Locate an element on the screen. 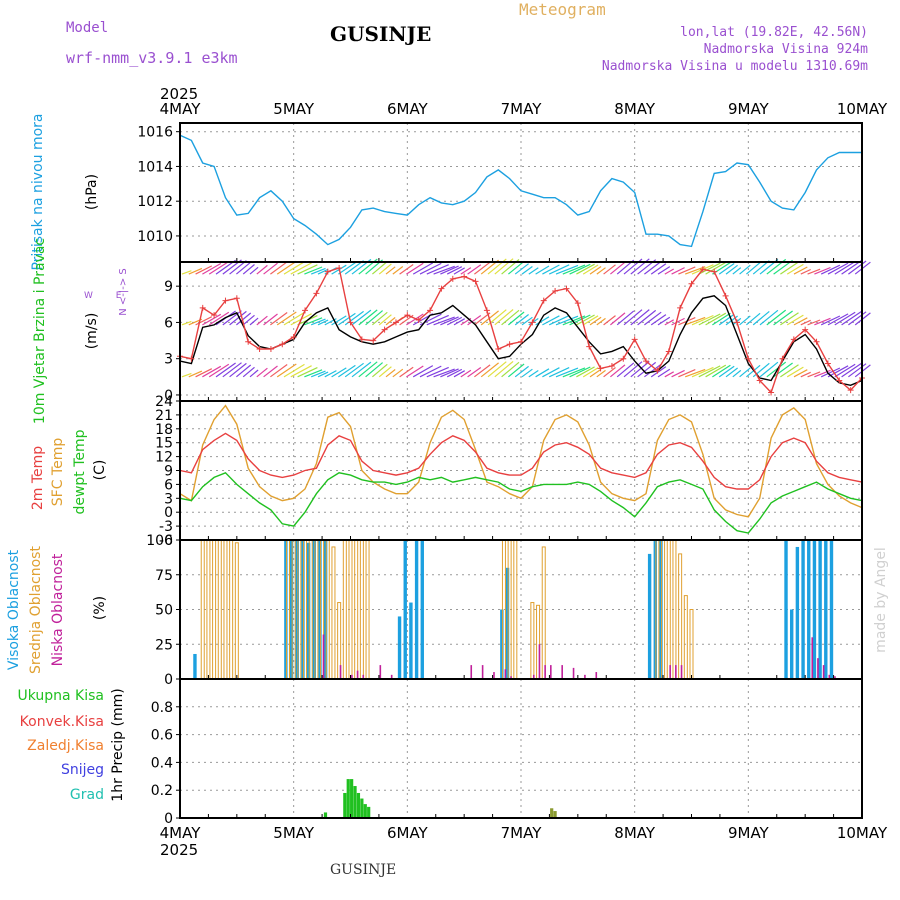  day-label-bottom: 6MAY is located at coordinates (408, 833).